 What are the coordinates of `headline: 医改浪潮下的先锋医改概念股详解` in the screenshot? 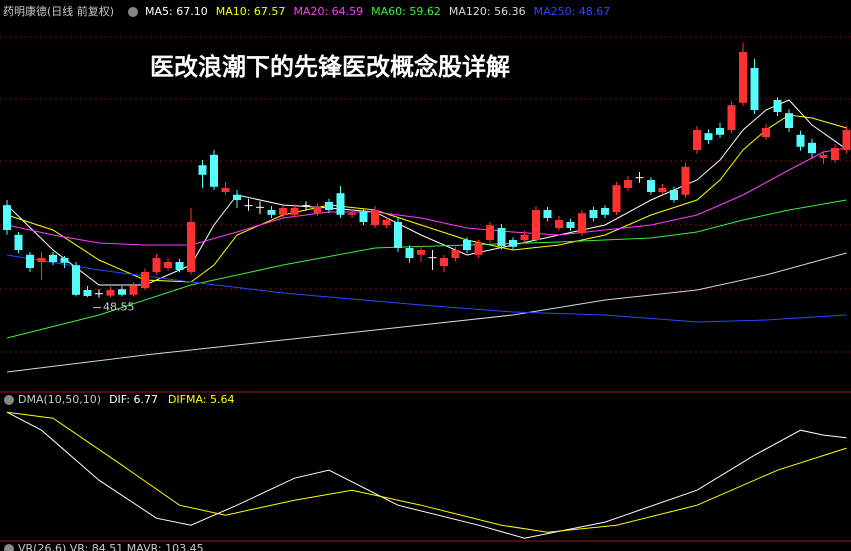 It's located at (330, 67).